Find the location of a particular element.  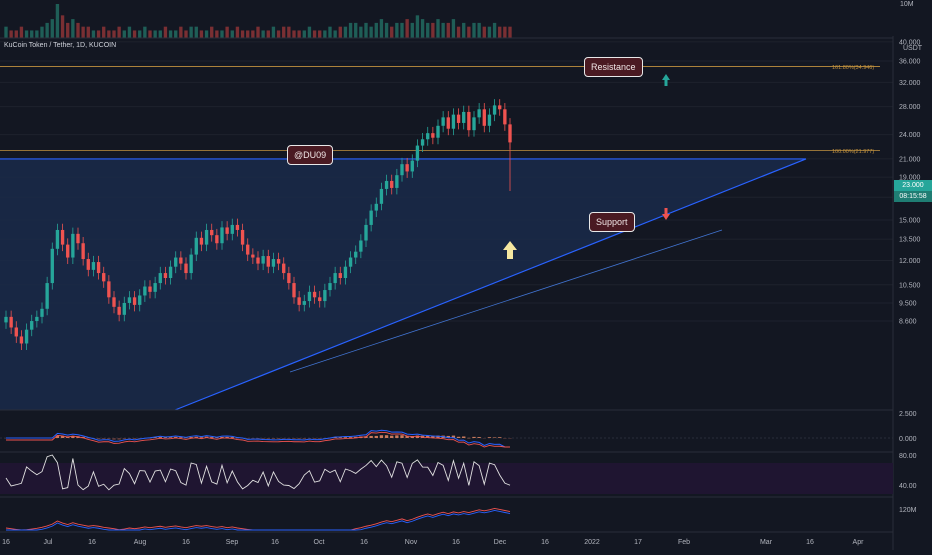

time-tick-label: Aug is located at coordinates (140, 542).